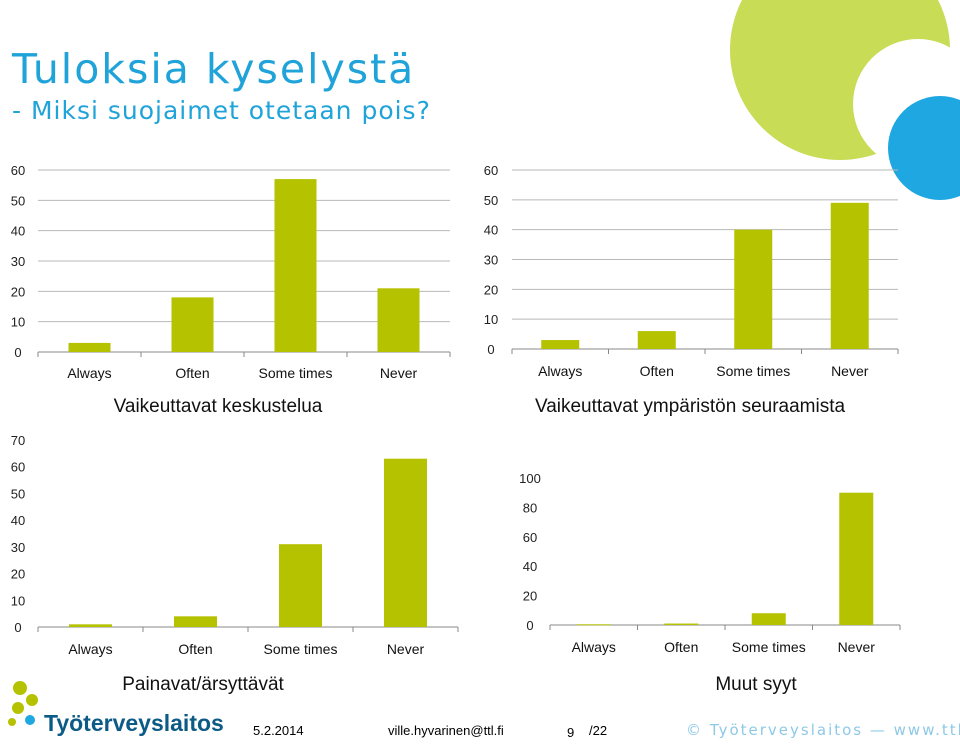  I want to click on logo-text: Työterveyslaitos, so click(134, 723).